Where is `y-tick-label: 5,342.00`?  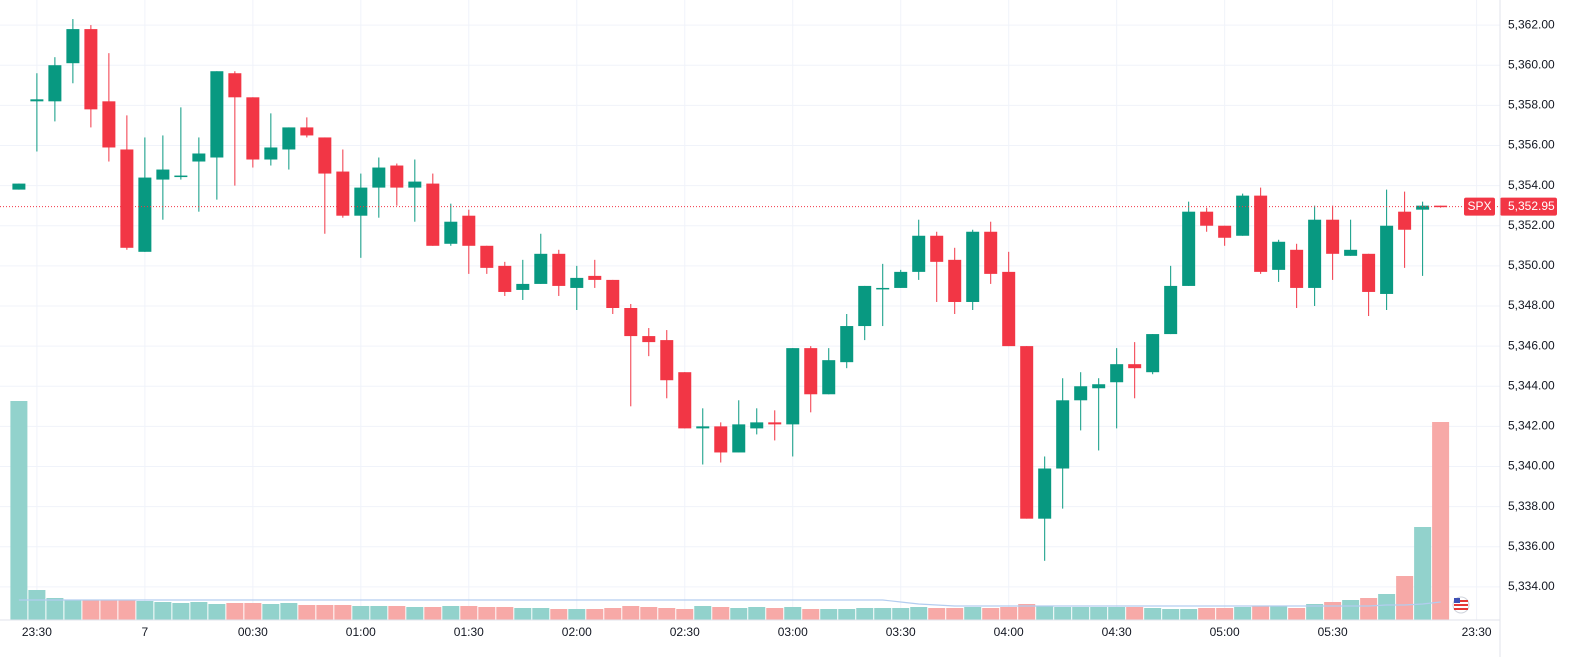
y-tick-label: 5,342.00 is located at coordinates (1531, 426).